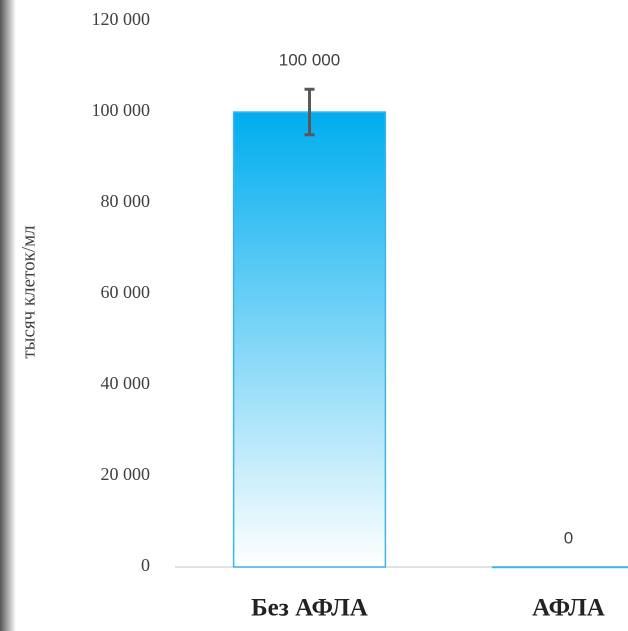 This screenshot has width=628, height=631. I want to click on x-tick-label: АФЛА, so click(568, 608).